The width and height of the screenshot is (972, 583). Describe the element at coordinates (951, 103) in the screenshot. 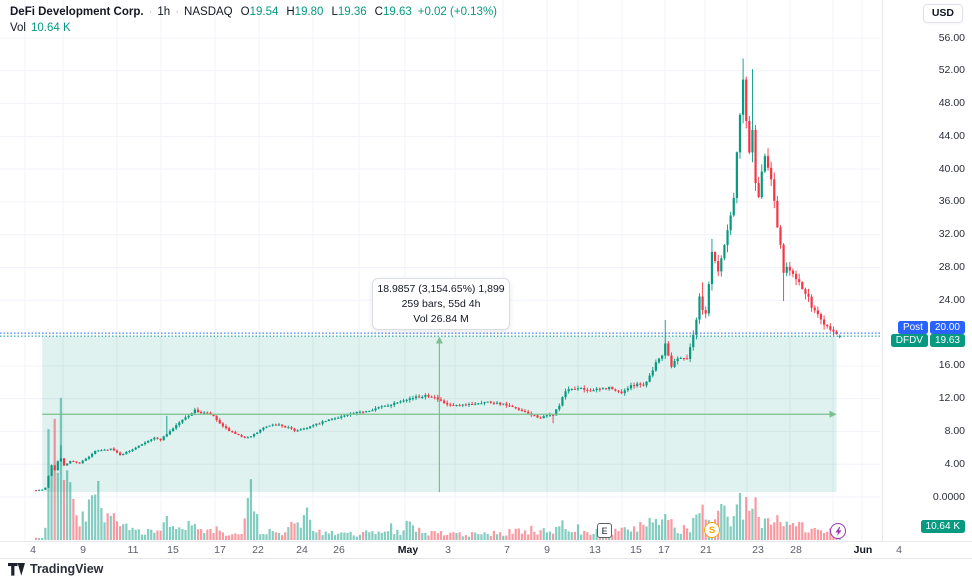

I see `price-tick-label: 48.00` at that location.